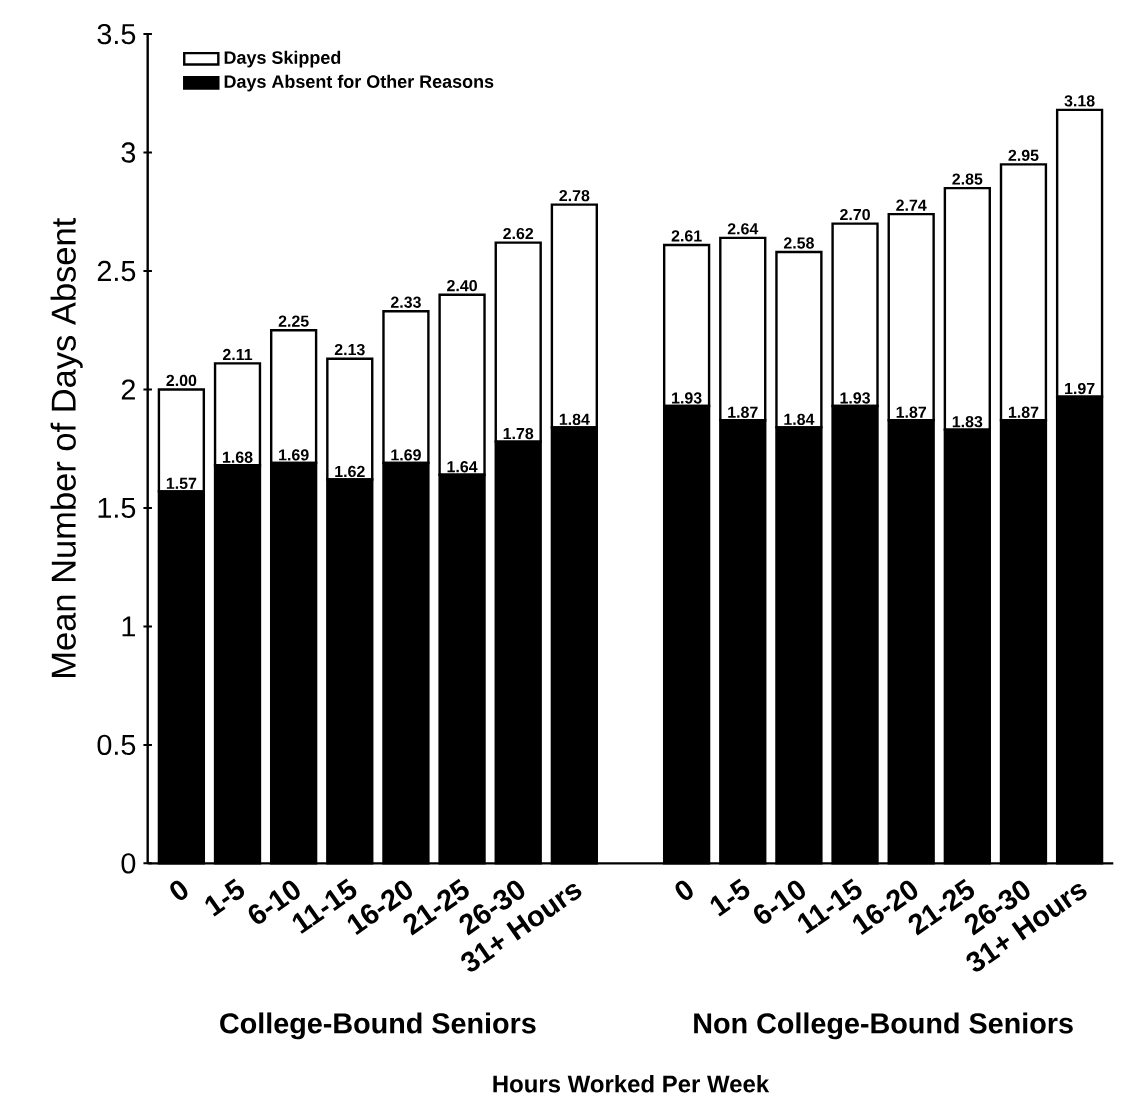  Describe the element at coordinates (967, 421) in the screenshot. I see `data-label: 1.83` at that location.